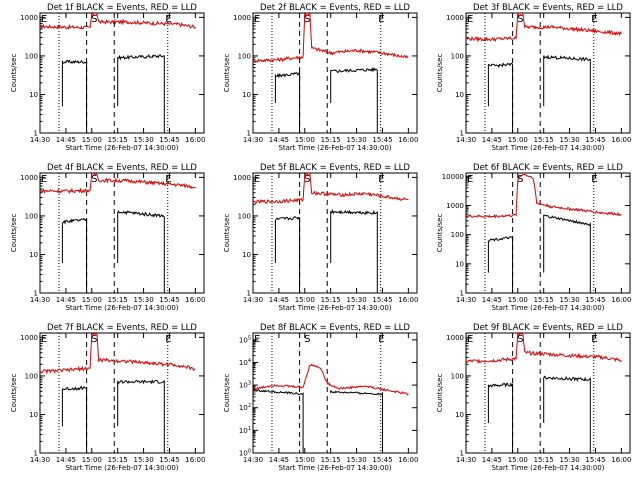 The height and width of the screenshot is (480, 640). I want to click on plot-title: Det 3f BLACK = Events, RED = LLD, so click(548, 8).